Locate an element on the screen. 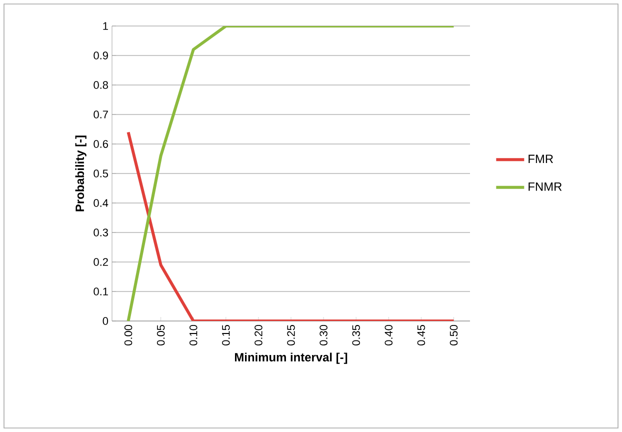 The height and width of the screenshot is (432, 622). y-tick-label: 1 is located at coordinates (105, 26).